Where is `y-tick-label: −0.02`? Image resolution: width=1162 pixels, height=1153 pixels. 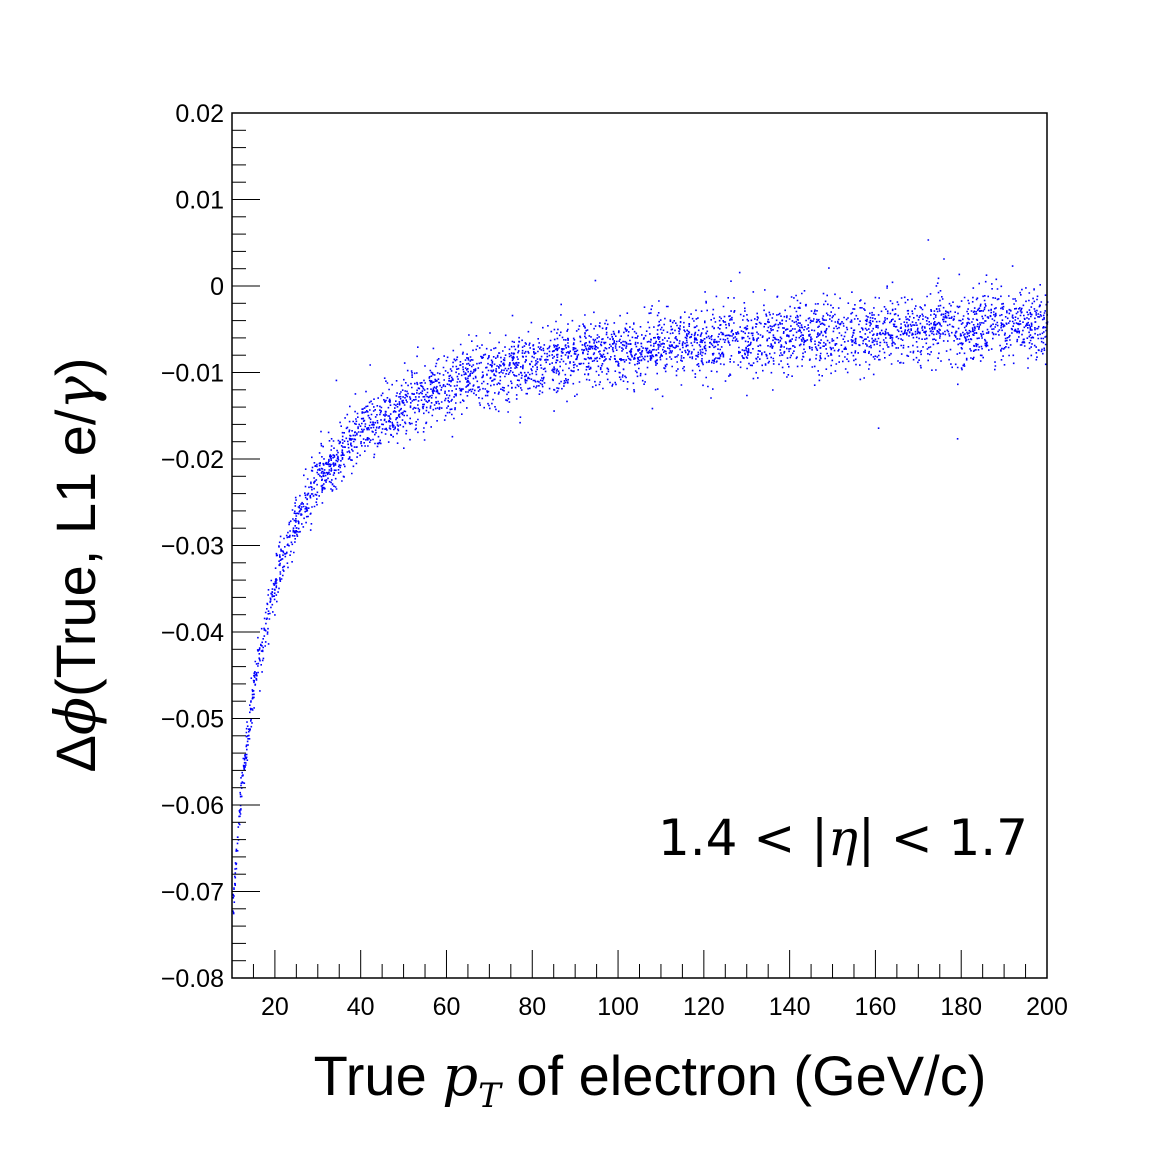 y-tick-label: −0.02 is located at coordinates (192, 460).